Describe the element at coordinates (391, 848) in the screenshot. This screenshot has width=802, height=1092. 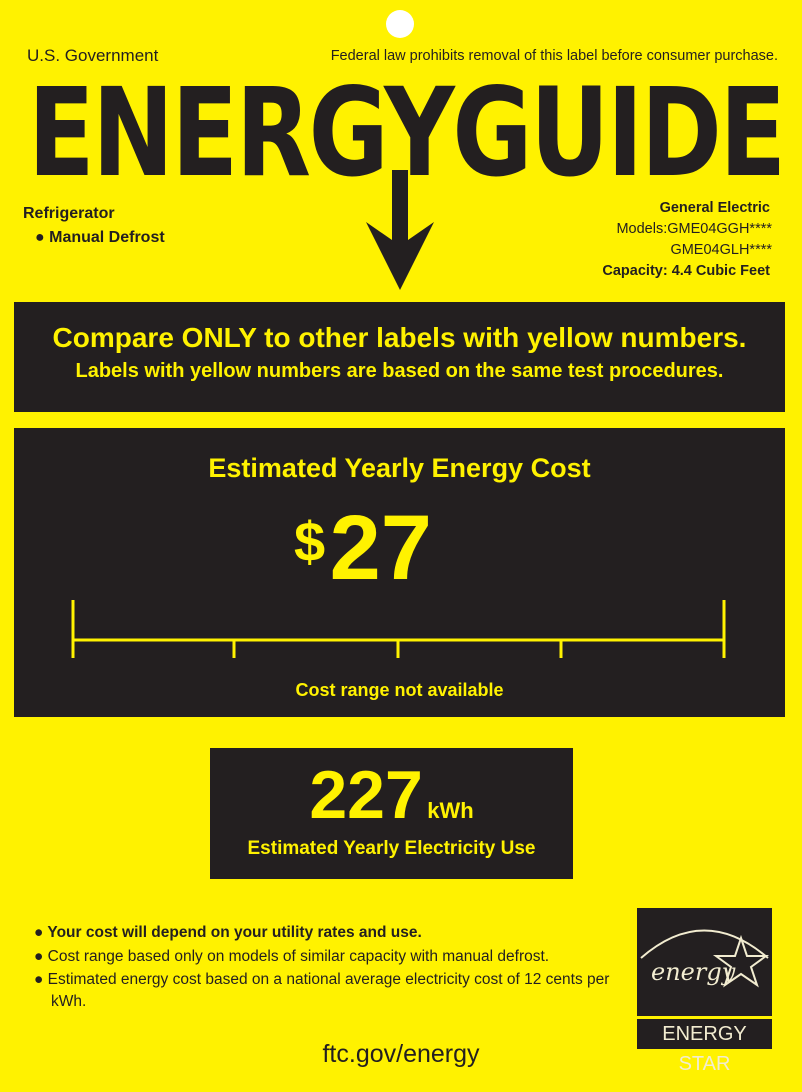
I see `electricity-label: Estimated Yearly Electricity Use` at that location.